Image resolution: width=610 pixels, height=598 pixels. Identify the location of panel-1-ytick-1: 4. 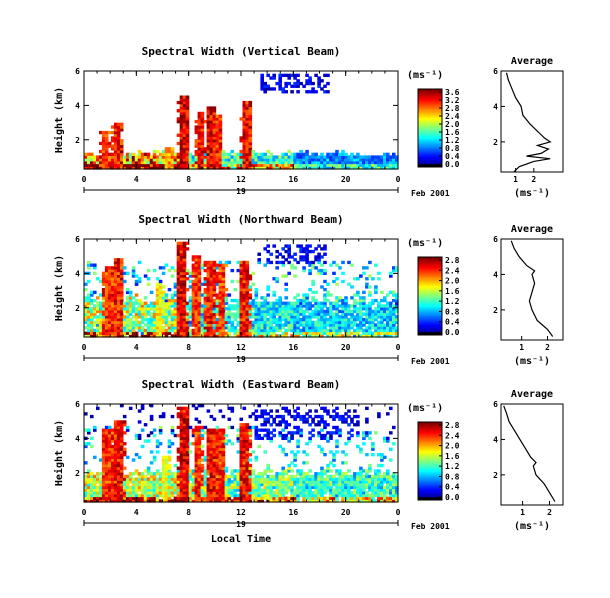
(77, 105).